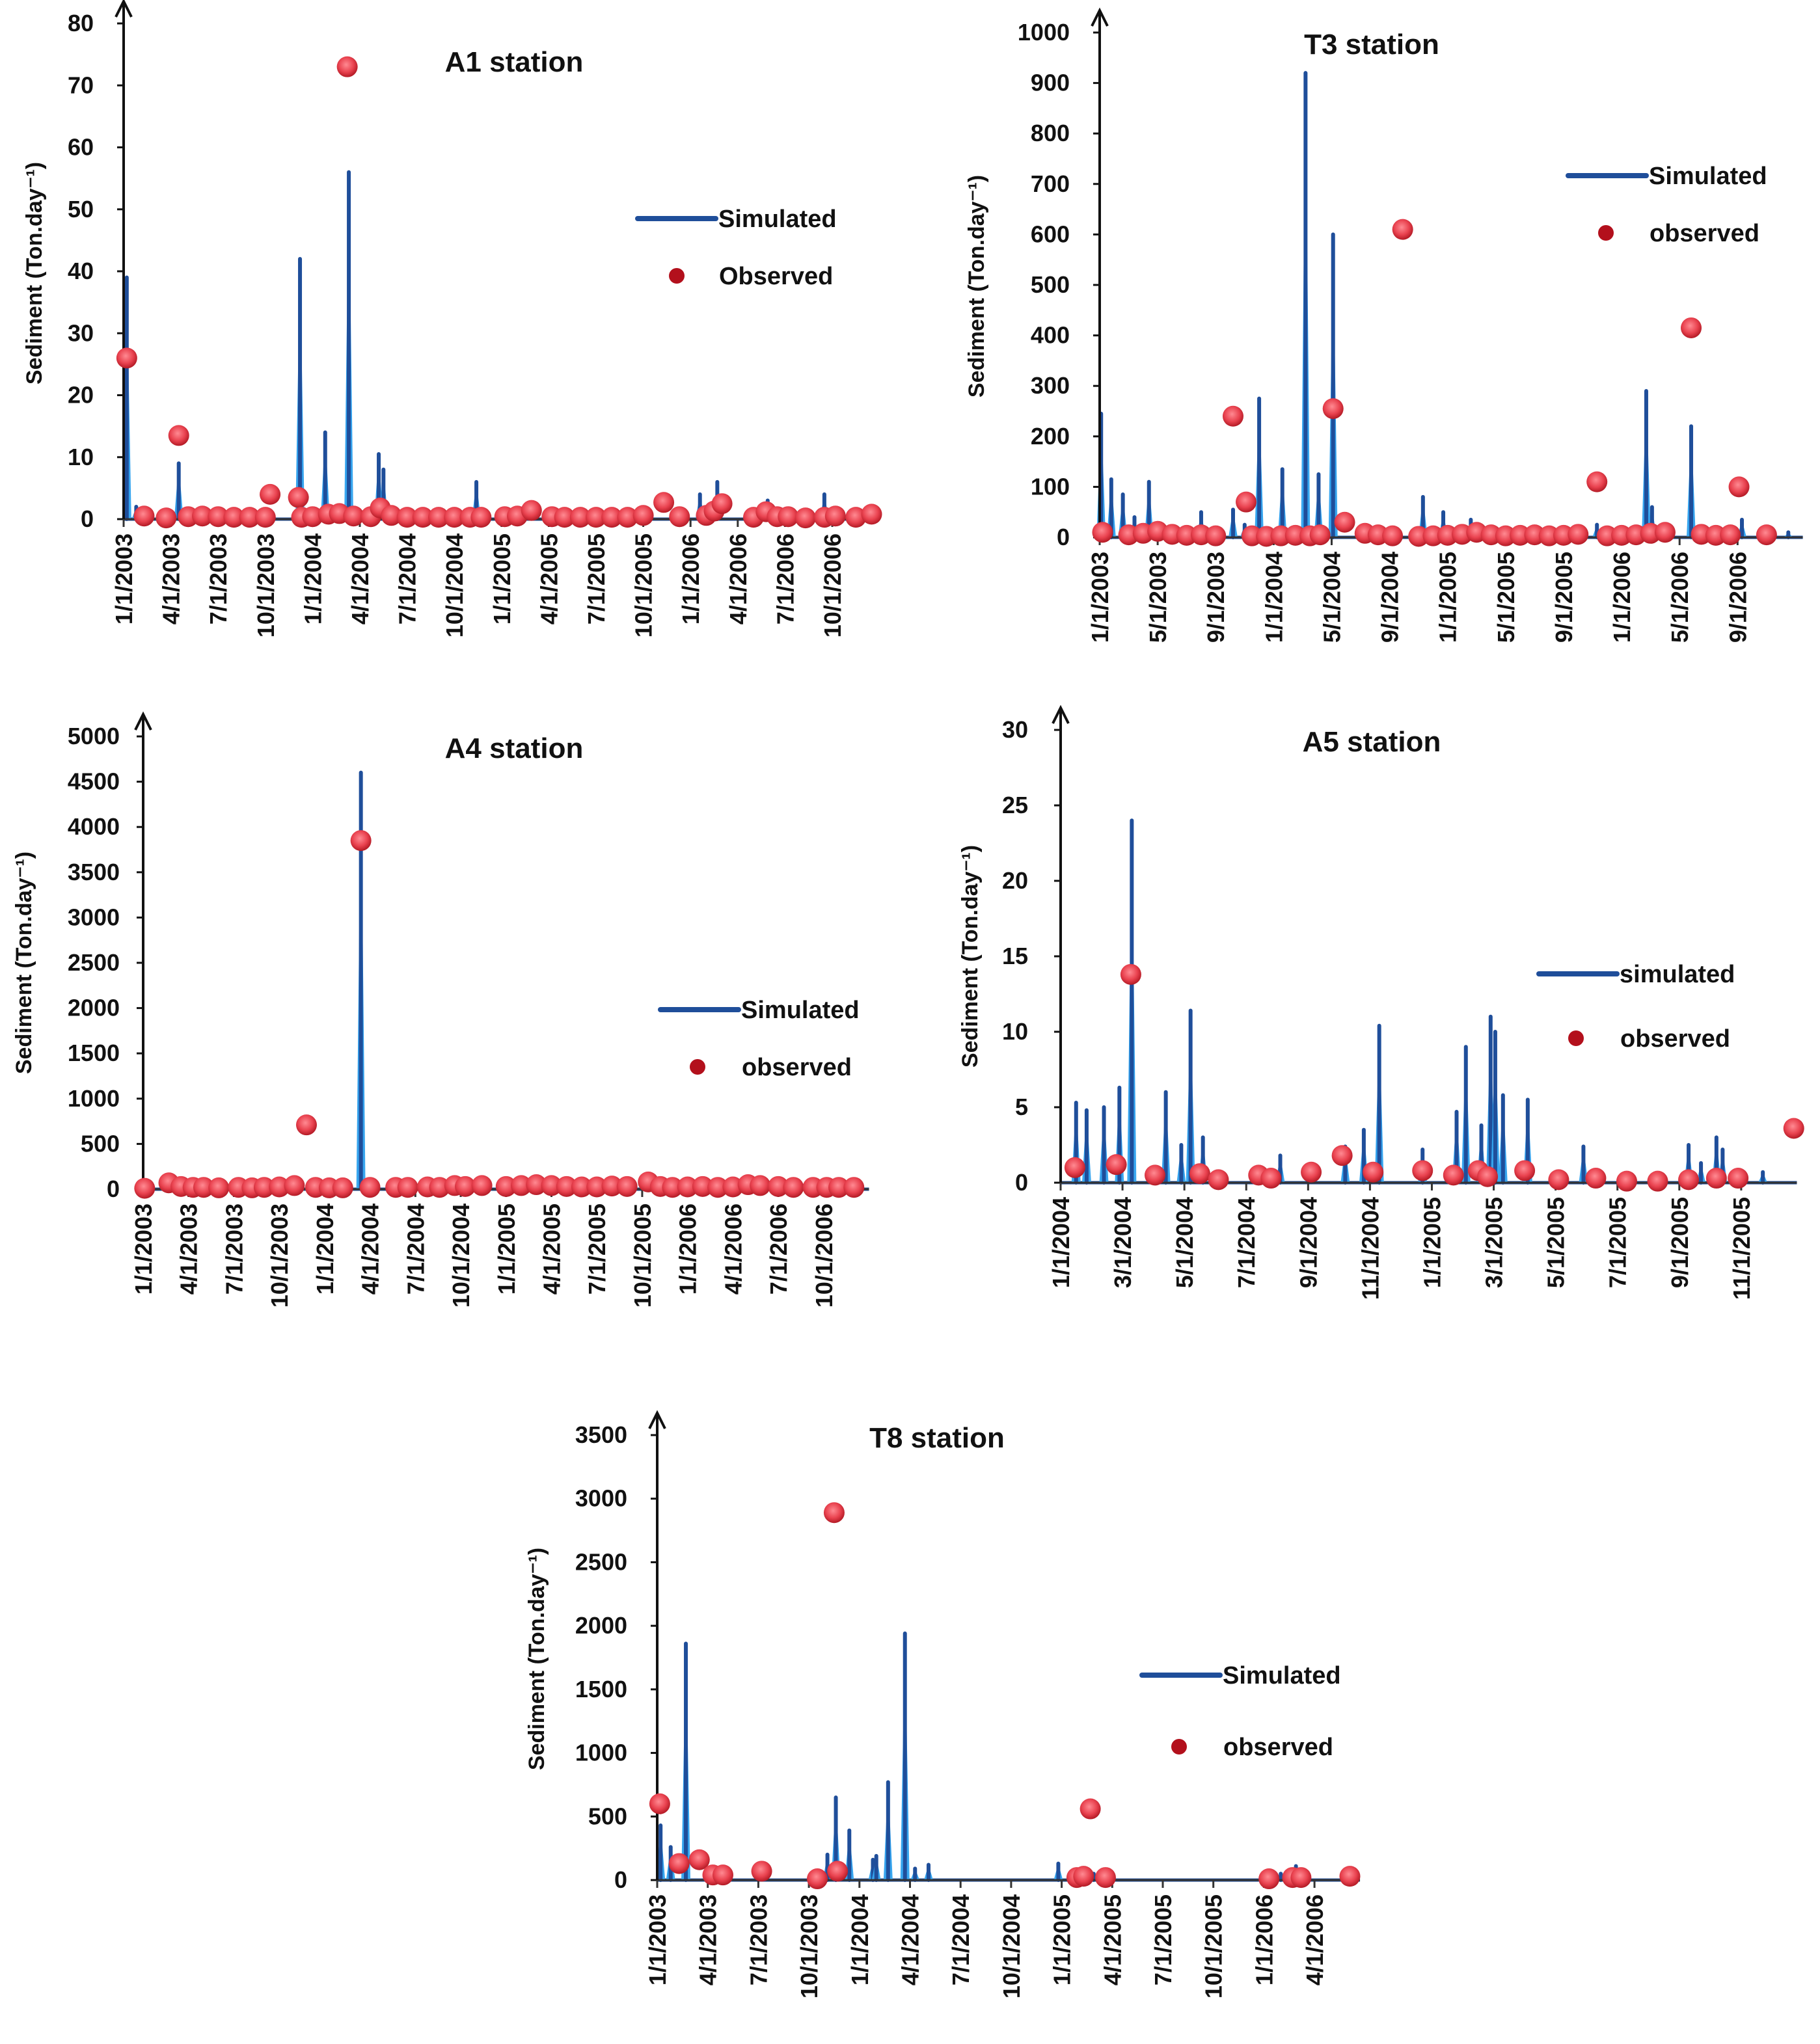 This screenshot has height=2044, width=1820. What do you see at coordinates (143, 1250) in the screenshot?
I see `x-tick-label: 1/1/2003` at bounding box center [143, 1250].